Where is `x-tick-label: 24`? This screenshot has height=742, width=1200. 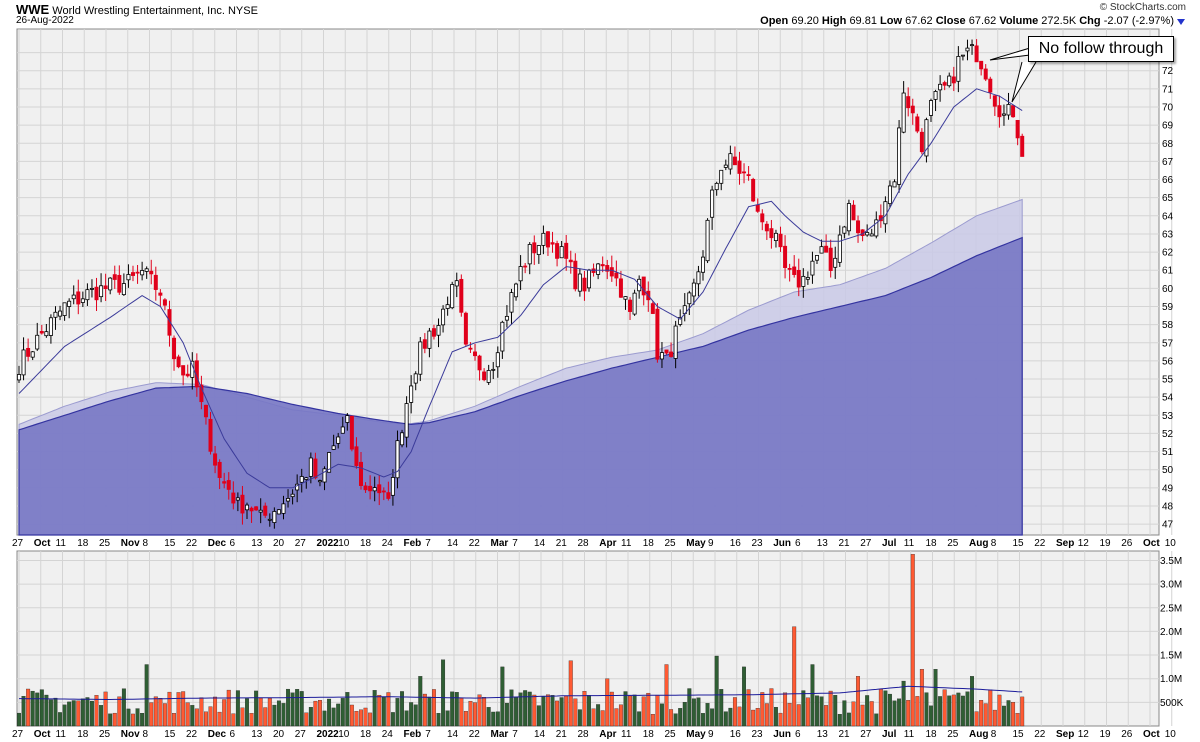 x-tick-label: 24 is located at coordinates (388, 543).